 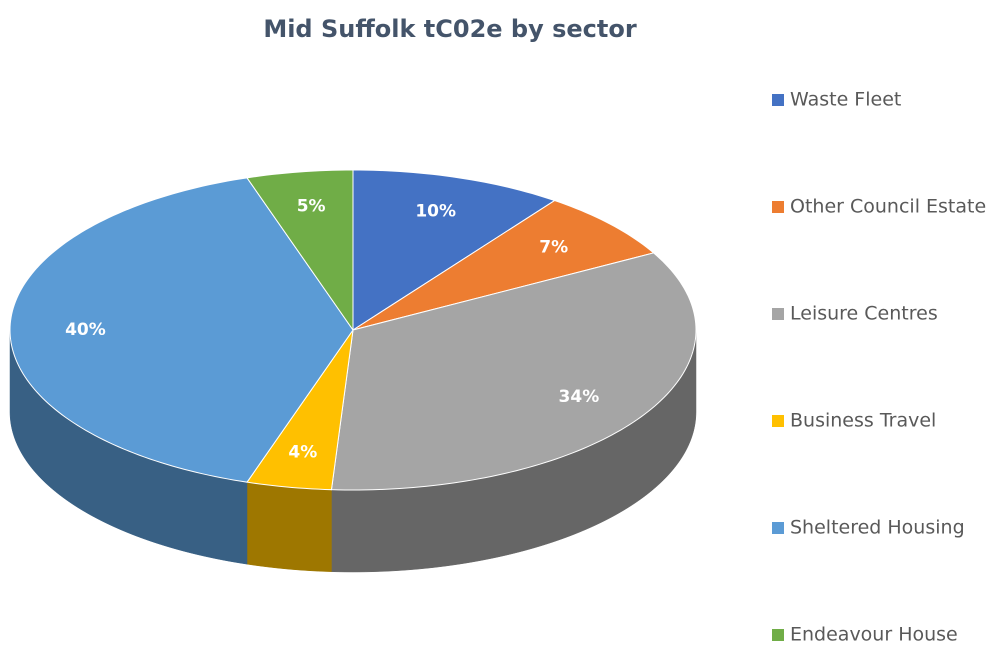 I want to click on slice-label: 4%, so click(x=302, y=453).